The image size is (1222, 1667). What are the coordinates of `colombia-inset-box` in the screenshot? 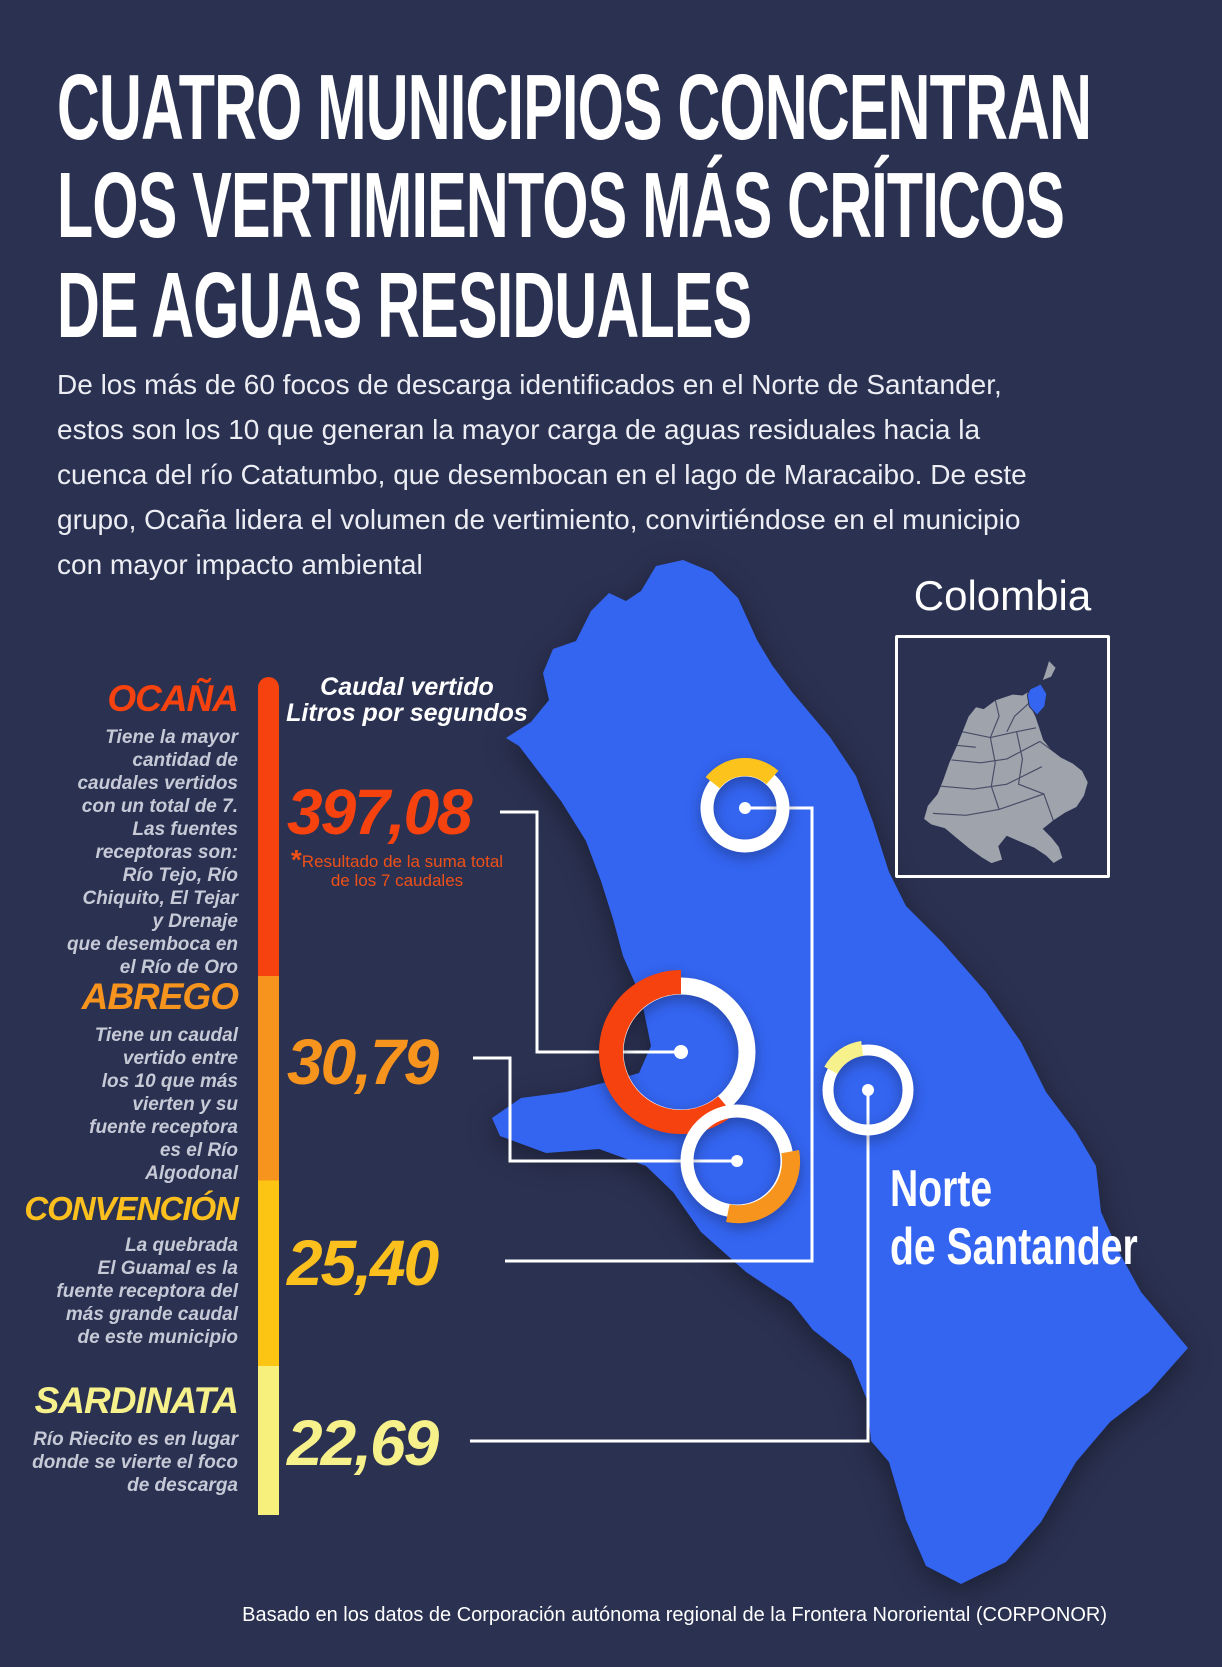 It's located at (1002, 756).